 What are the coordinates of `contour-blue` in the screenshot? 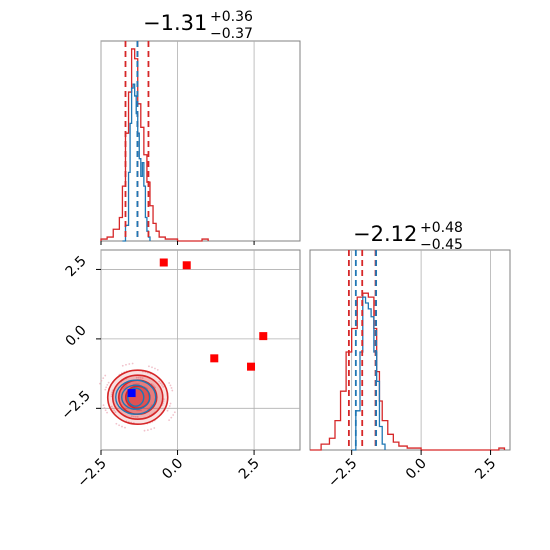 It's located at (136, 397).